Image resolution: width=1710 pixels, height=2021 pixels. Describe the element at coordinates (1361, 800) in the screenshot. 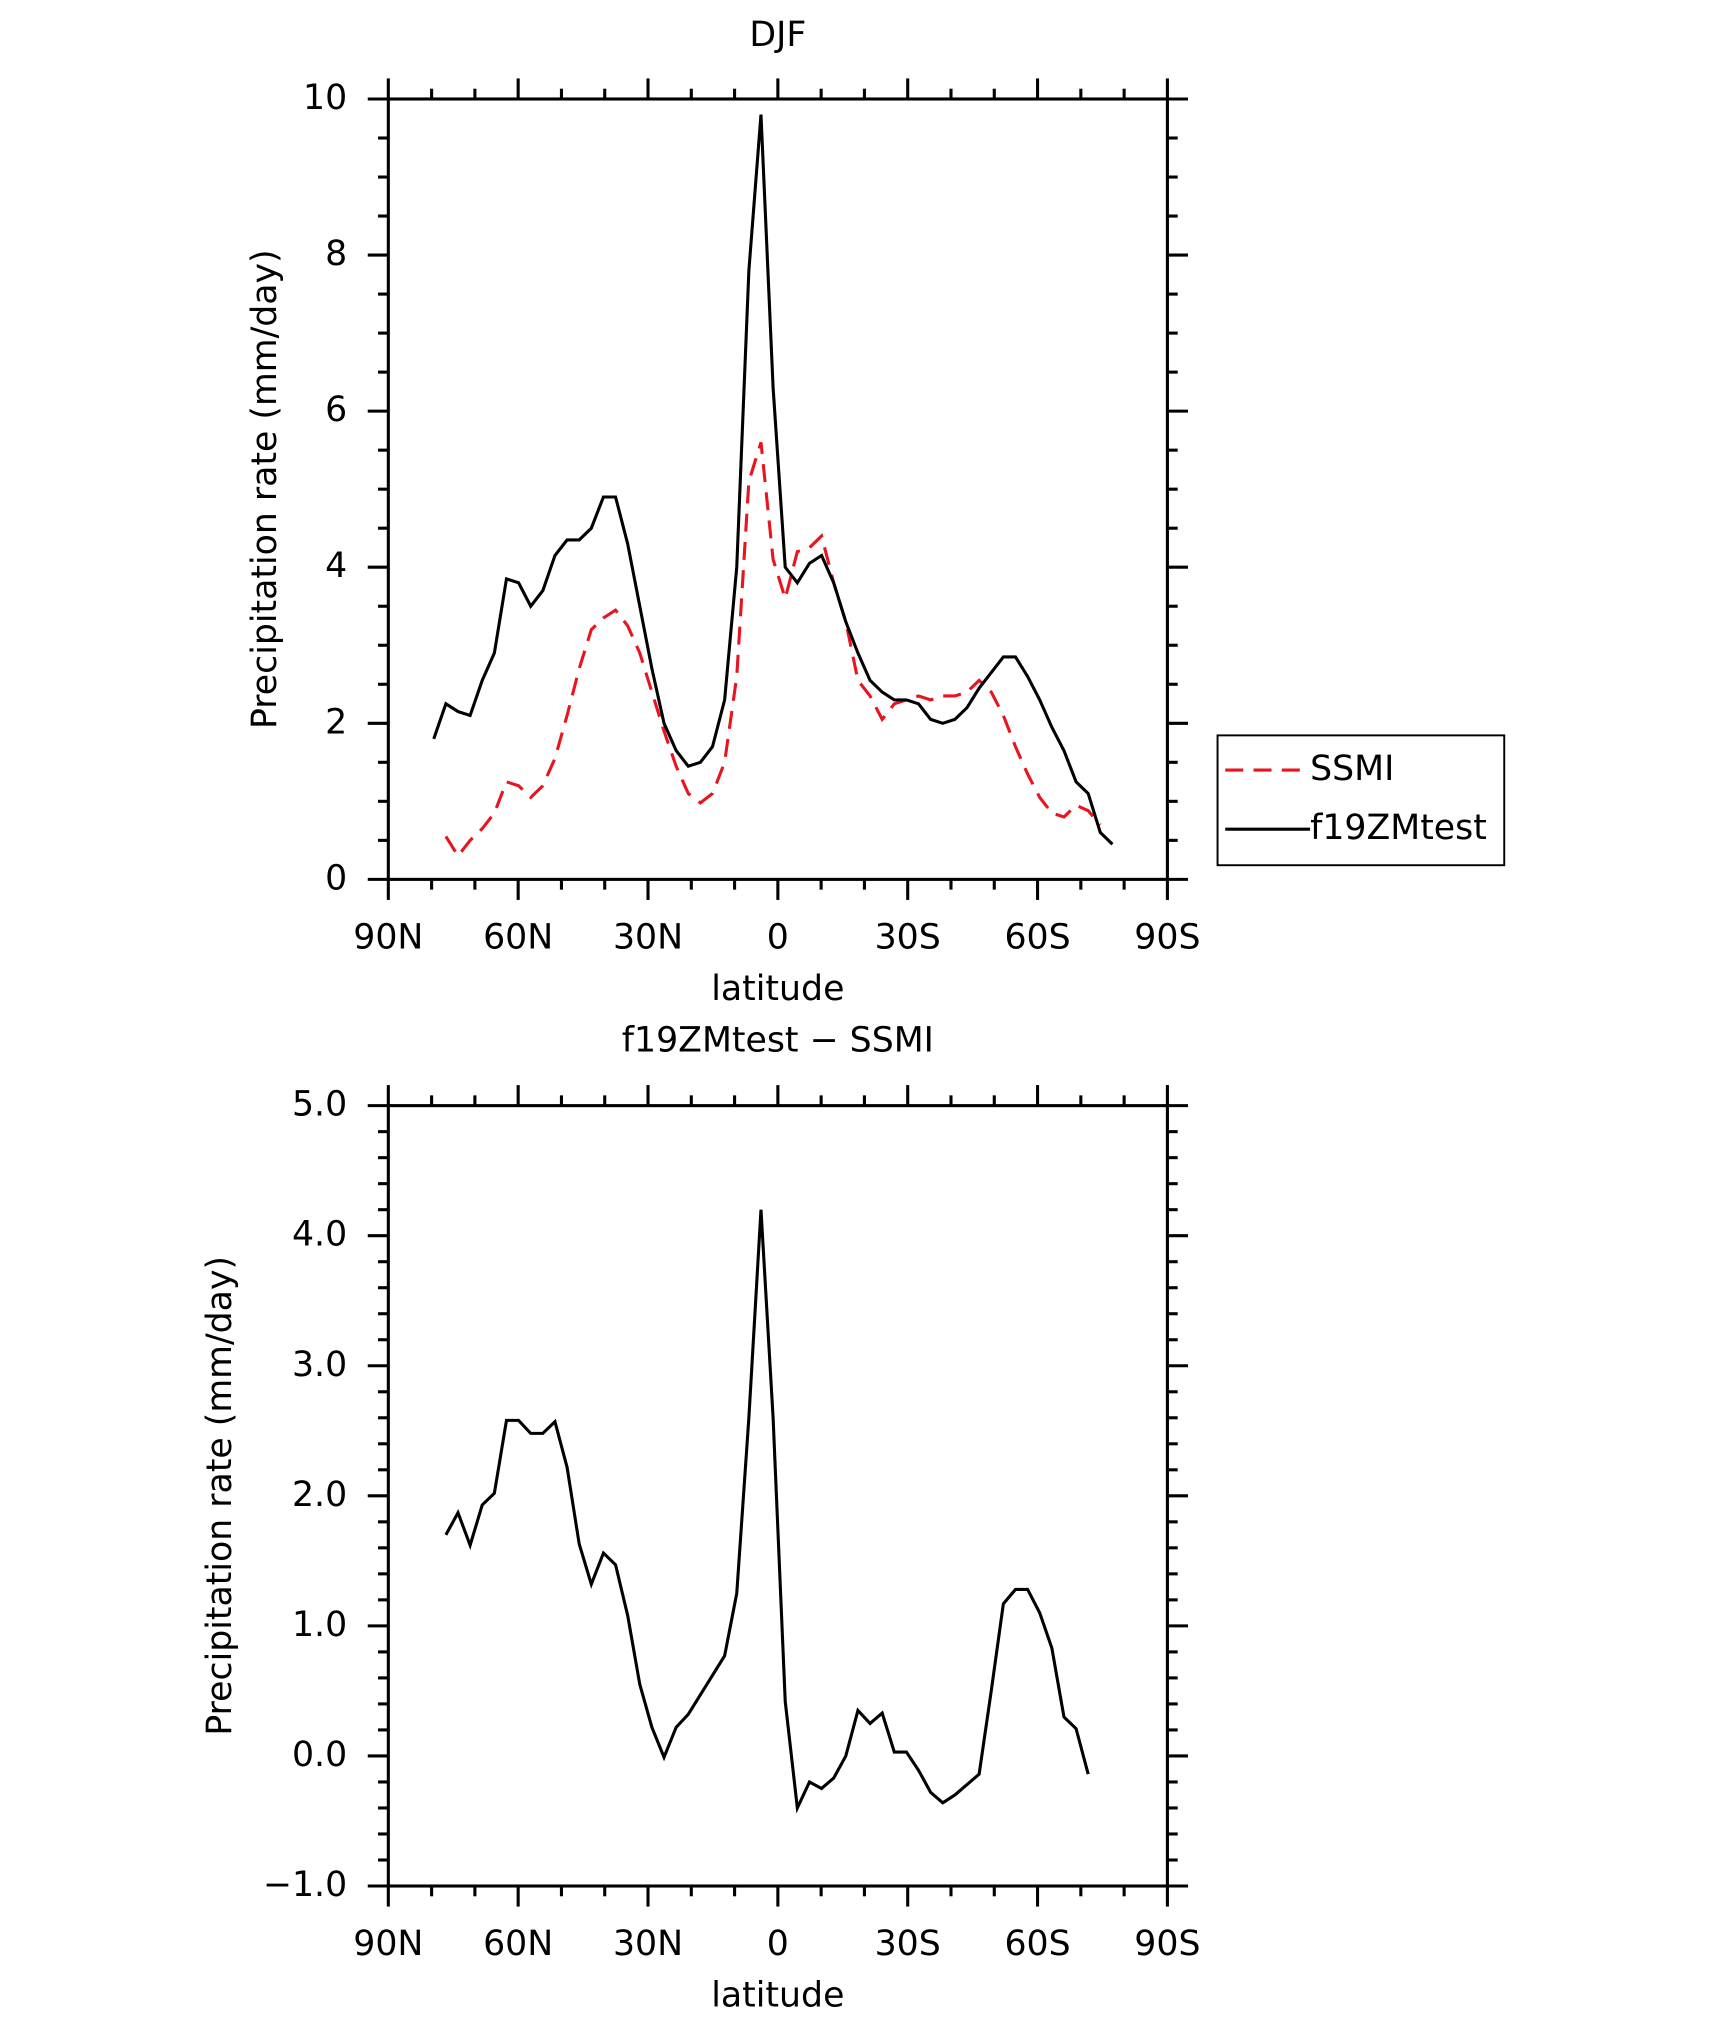

I see `legend-box` at that location.